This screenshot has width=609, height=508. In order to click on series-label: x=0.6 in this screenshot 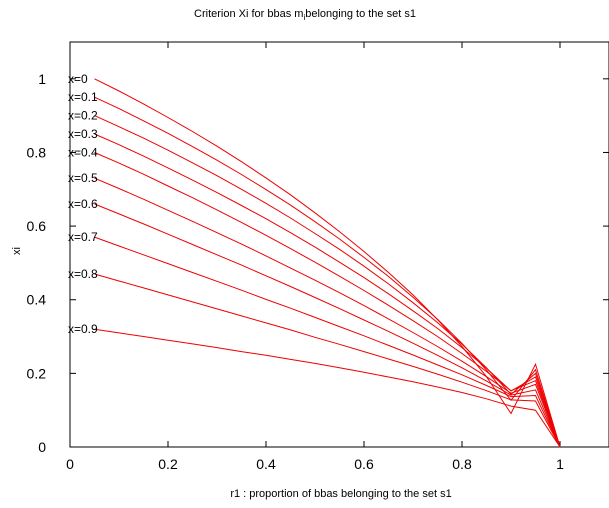, I will do `click(83, 204)`.